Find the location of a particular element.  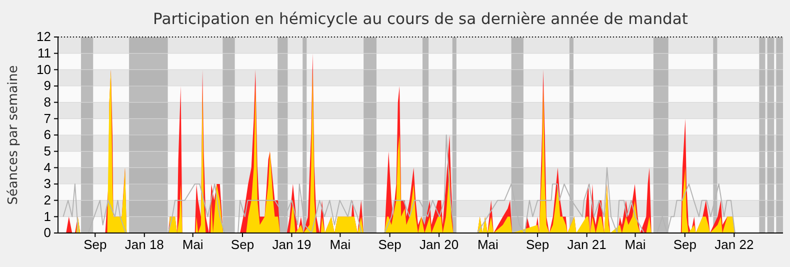

y-tick-label: 12 is located at coordinates (43, 36).